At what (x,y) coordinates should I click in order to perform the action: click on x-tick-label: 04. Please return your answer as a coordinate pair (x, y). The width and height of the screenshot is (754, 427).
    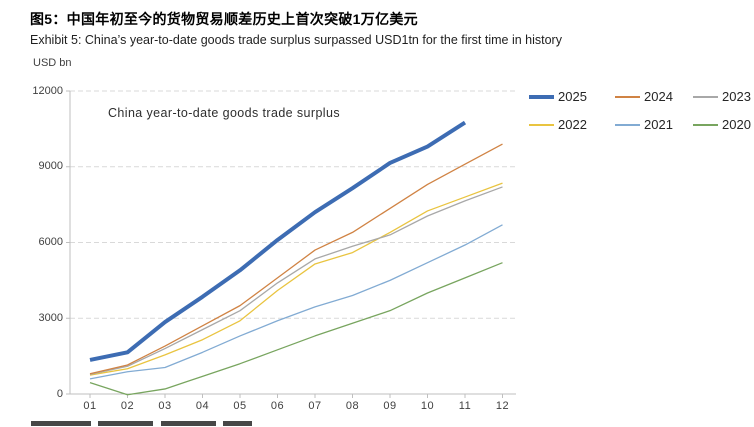
    Looking at the image, I should click on (202, 406).